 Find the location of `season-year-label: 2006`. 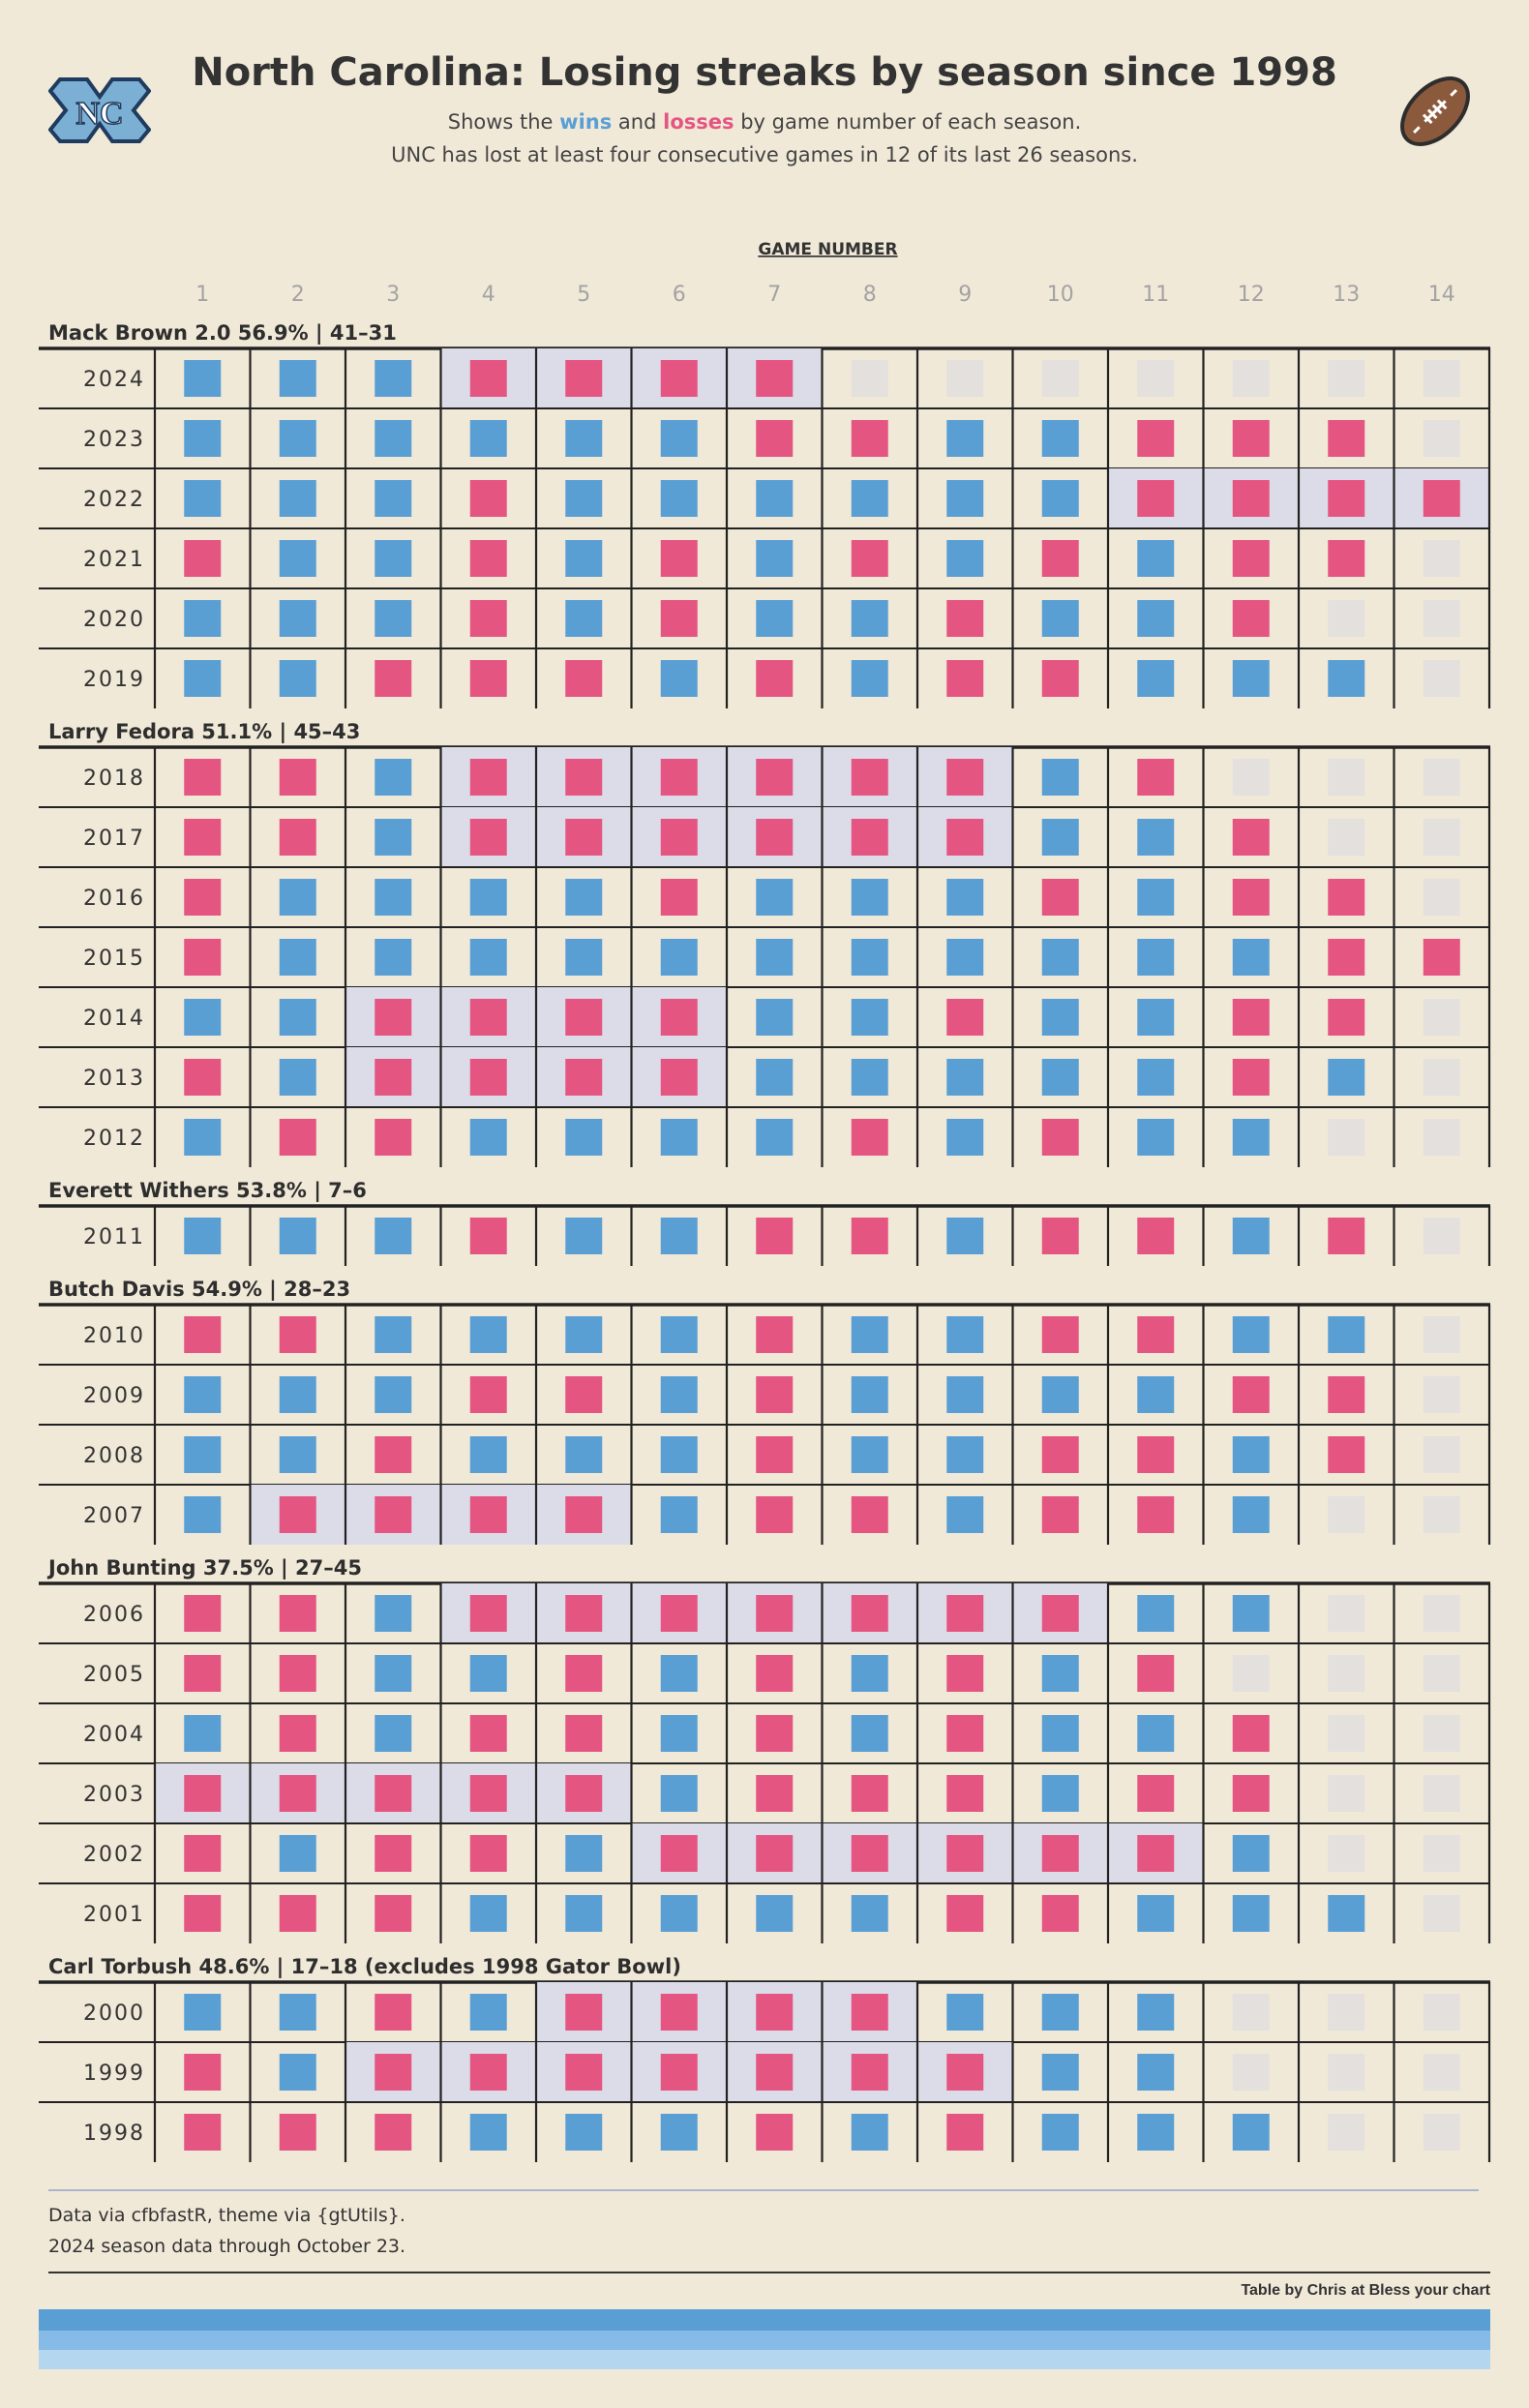

season-year-label: 2006 is located at coordinates (114, 1615).